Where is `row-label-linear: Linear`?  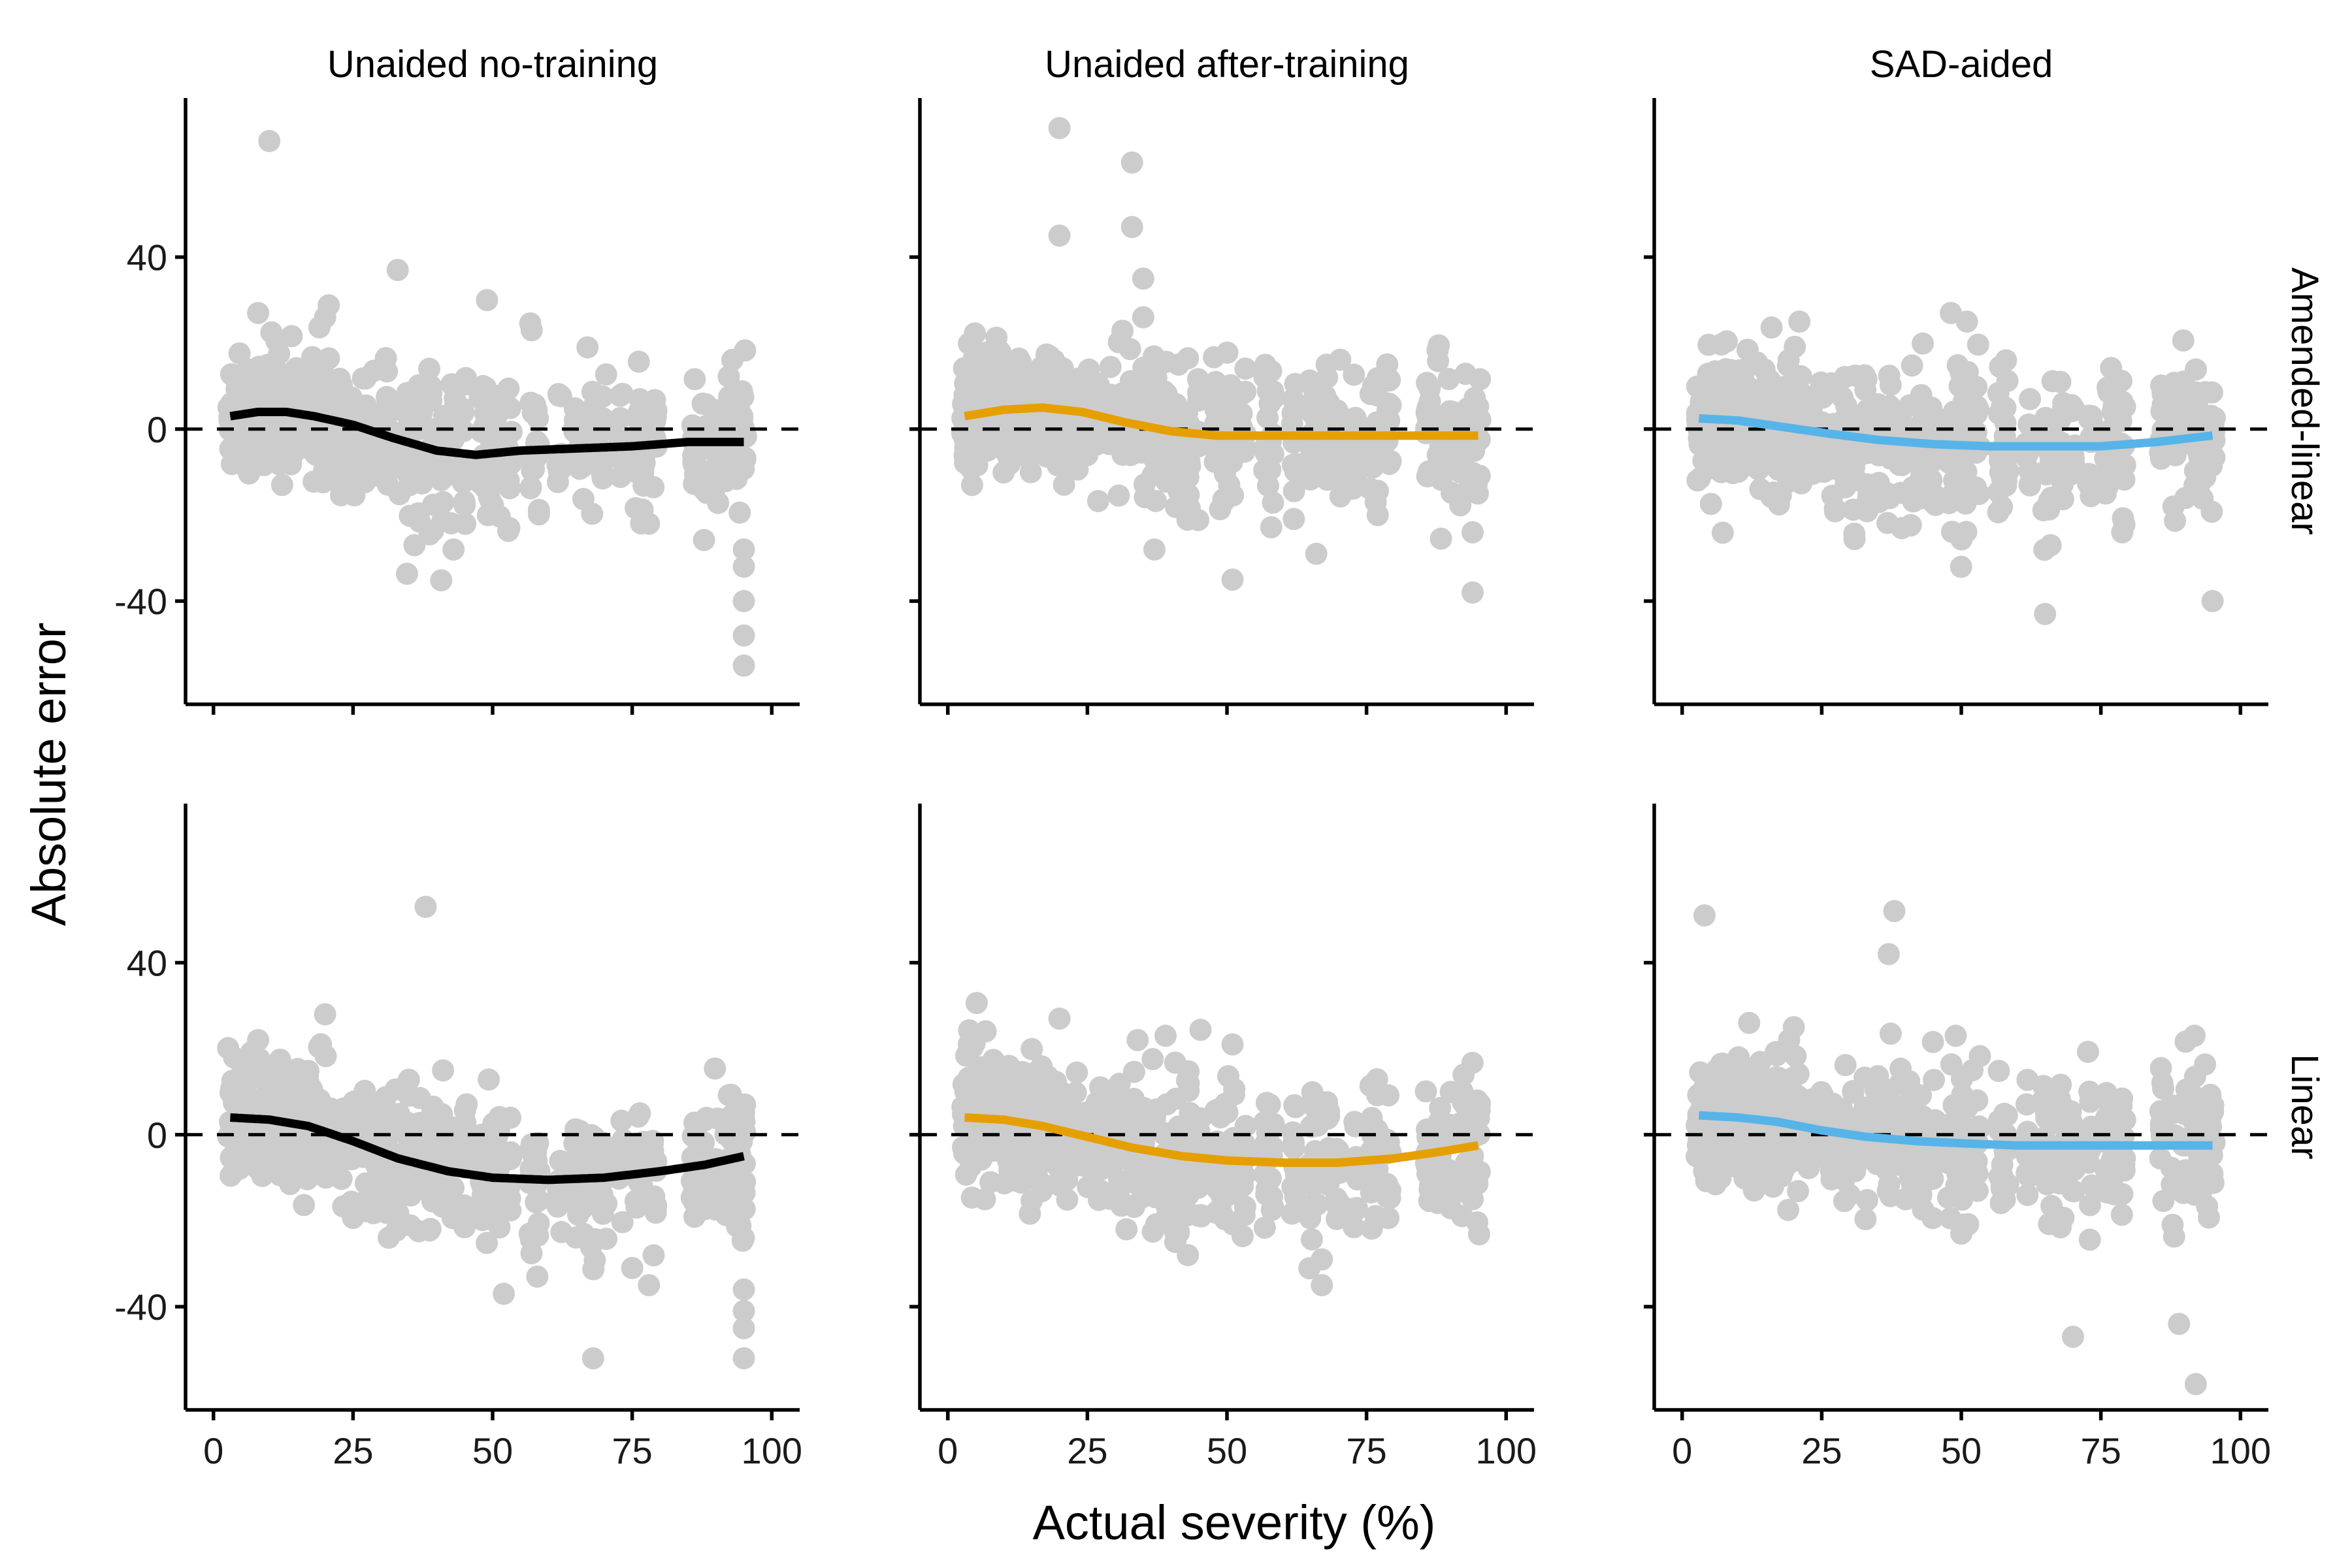
row-label-linear: Linear is located at coordinates (2304, 1106).